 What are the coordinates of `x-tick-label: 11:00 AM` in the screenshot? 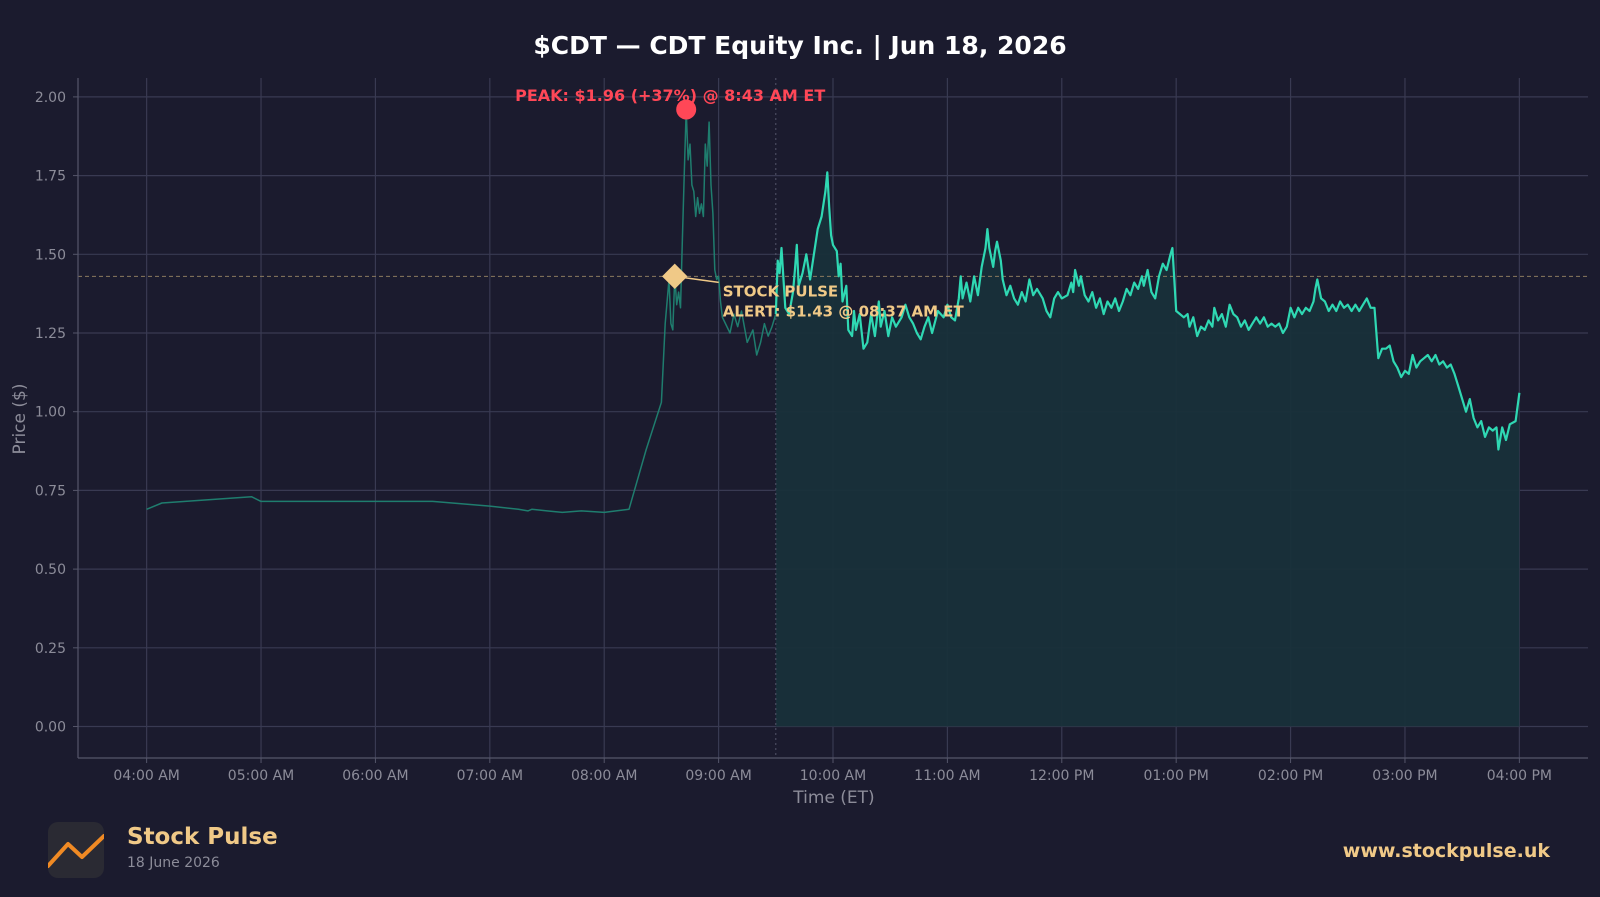 It's located at (947, 776).